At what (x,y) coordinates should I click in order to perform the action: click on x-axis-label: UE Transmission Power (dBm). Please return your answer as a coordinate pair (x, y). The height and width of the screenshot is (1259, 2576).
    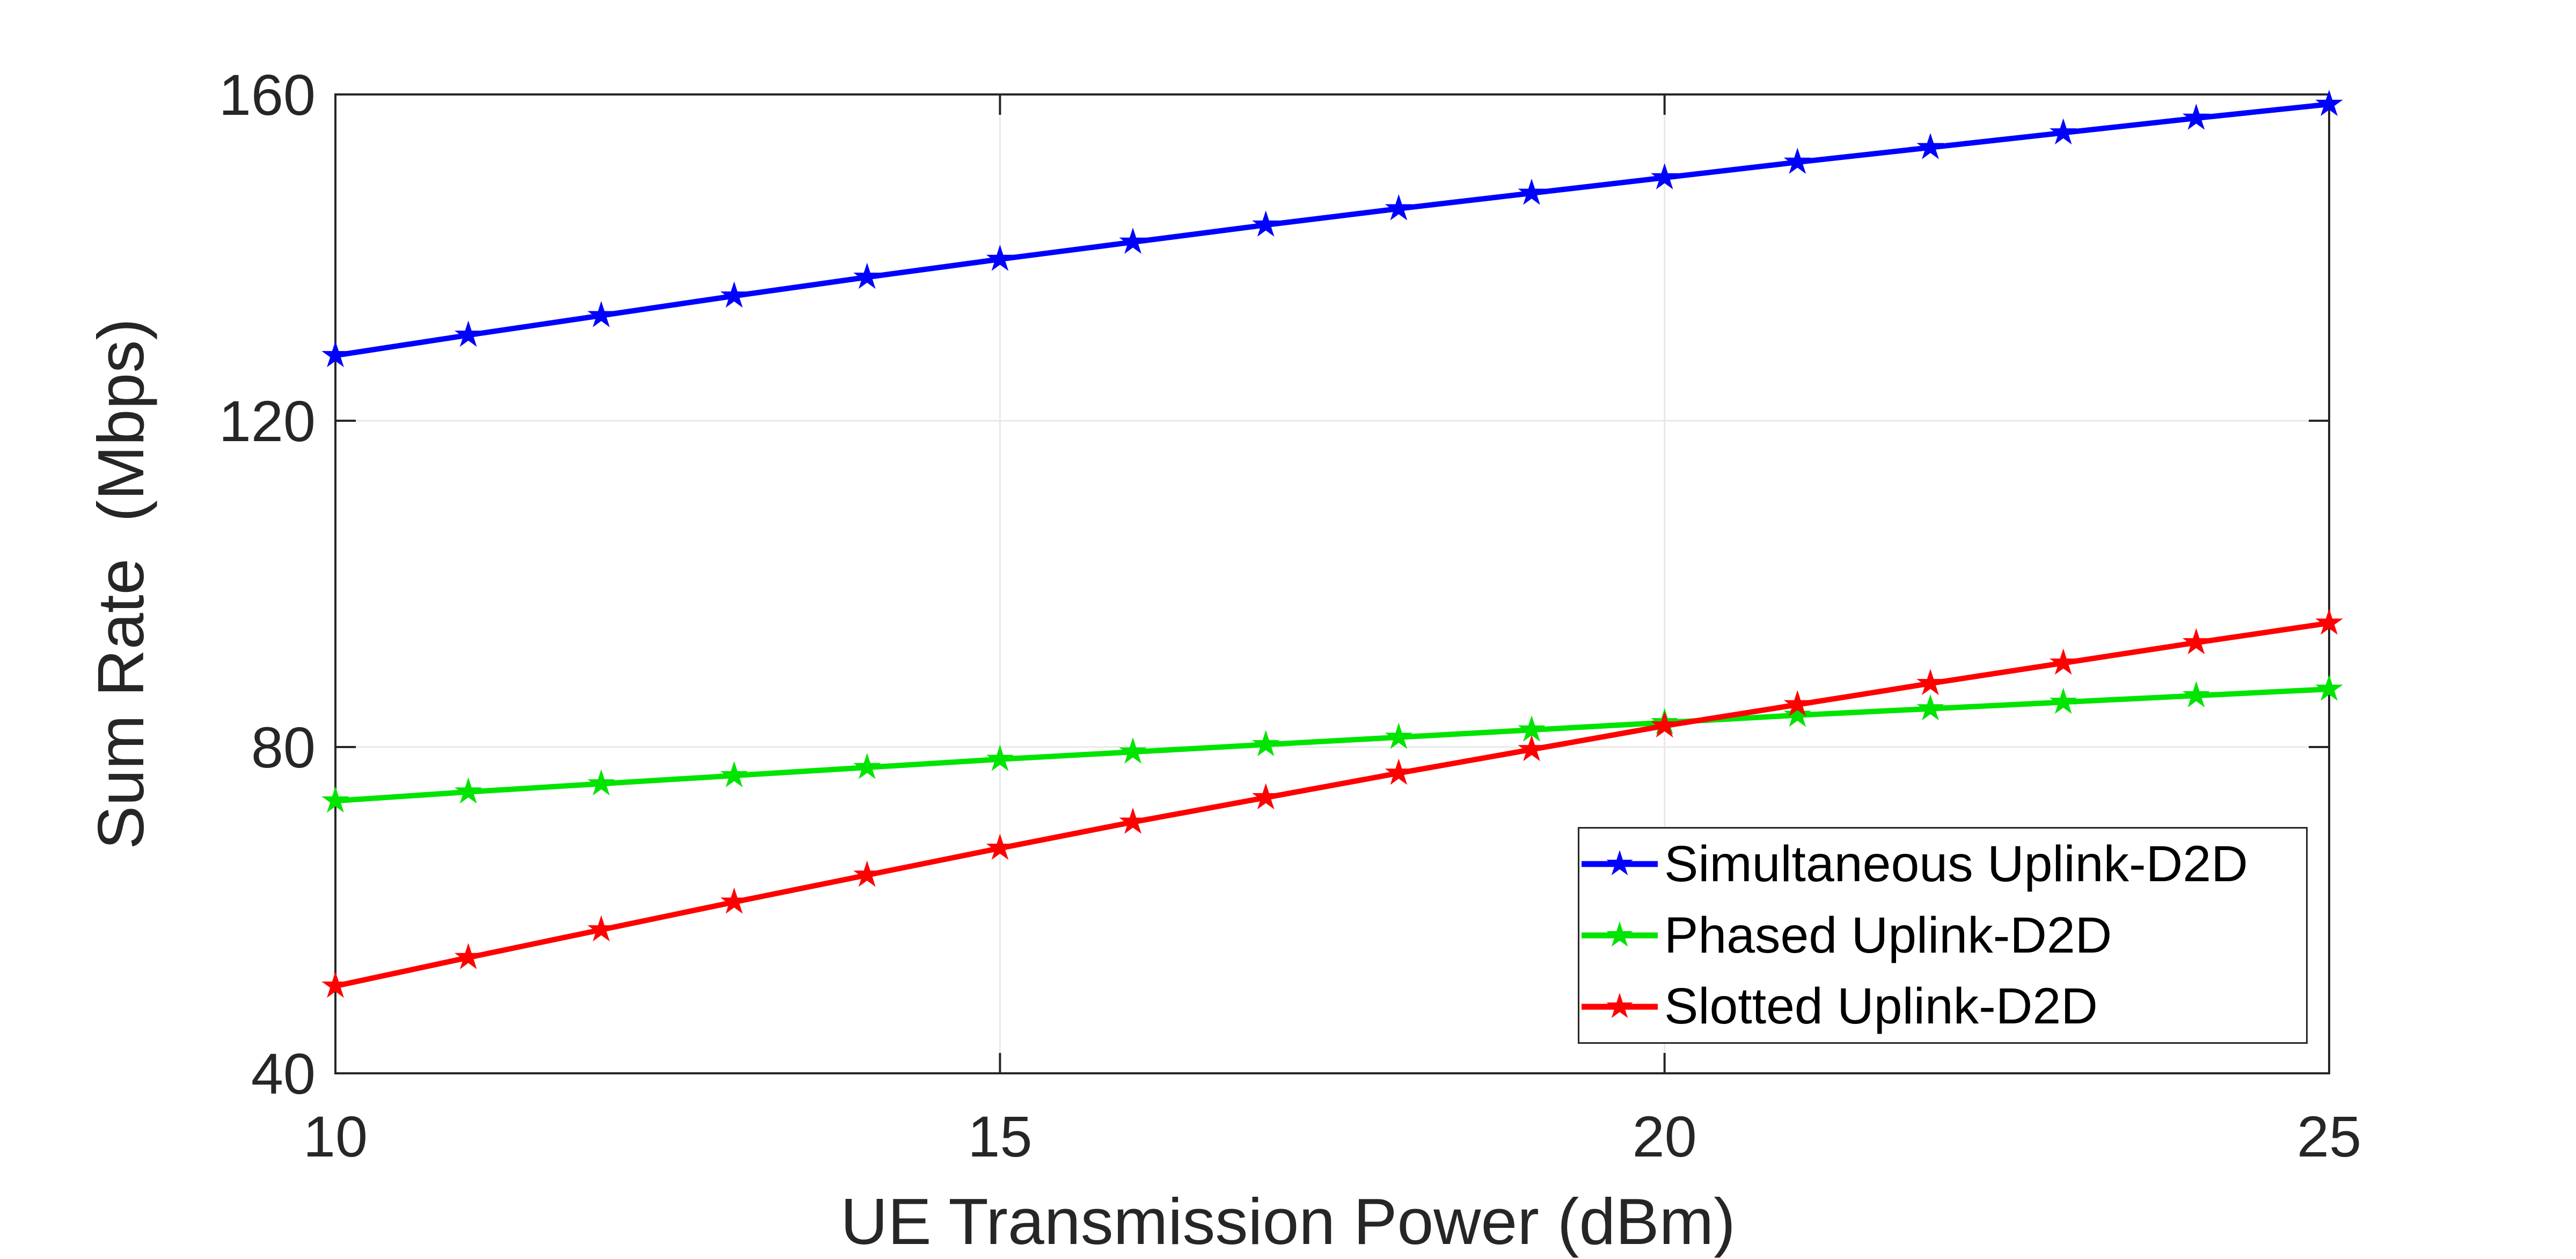
    Looking at the image, I should click on (1288, 1221).